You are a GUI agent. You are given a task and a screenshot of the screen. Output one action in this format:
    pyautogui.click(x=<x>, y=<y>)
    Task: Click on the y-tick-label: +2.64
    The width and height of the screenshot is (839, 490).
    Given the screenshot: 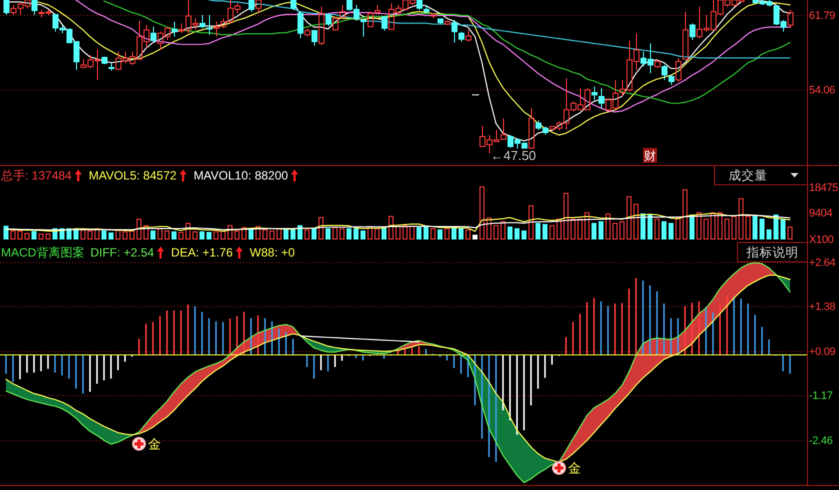 What is the action you would take?
    pyautogui.click(x=822, y=263)
    